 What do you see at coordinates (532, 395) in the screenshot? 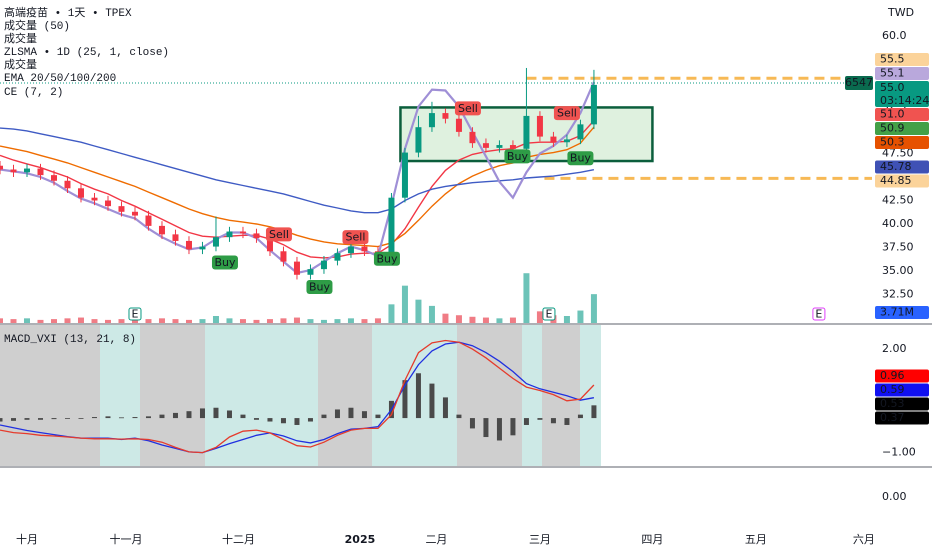
I see `bull-zone` at bounding box center [532, 395].